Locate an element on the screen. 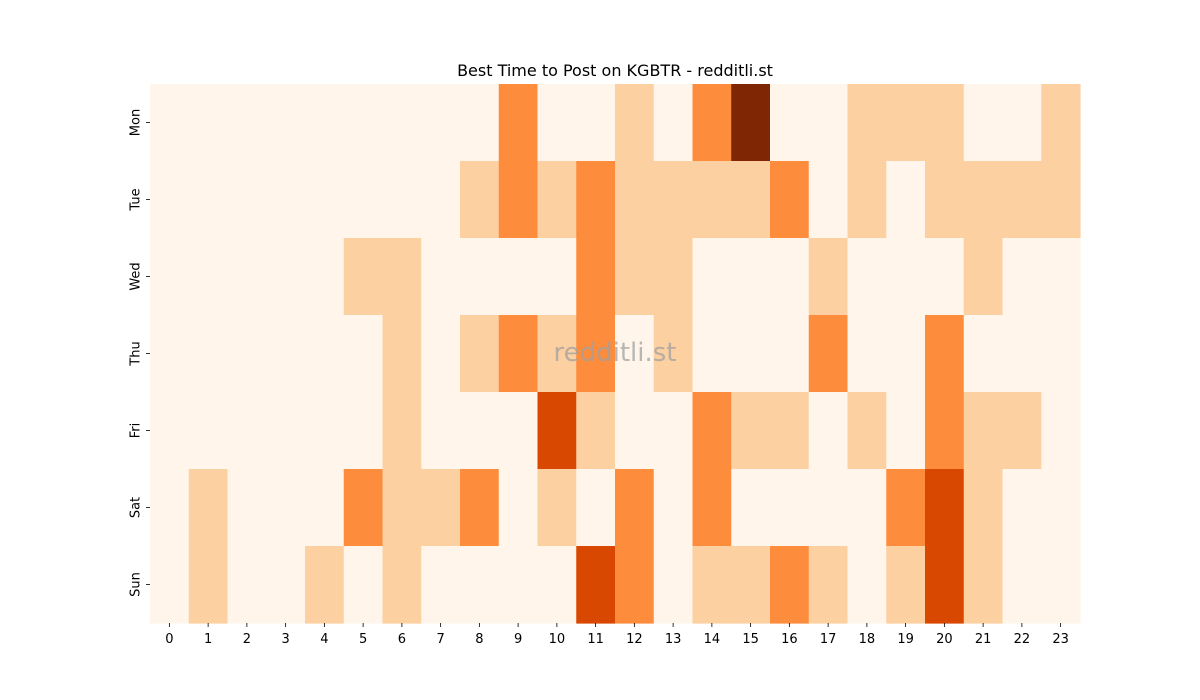  y-axis: Mon Tue Wed Thu Fri Sat Sun is located at coordinates (139, 353).